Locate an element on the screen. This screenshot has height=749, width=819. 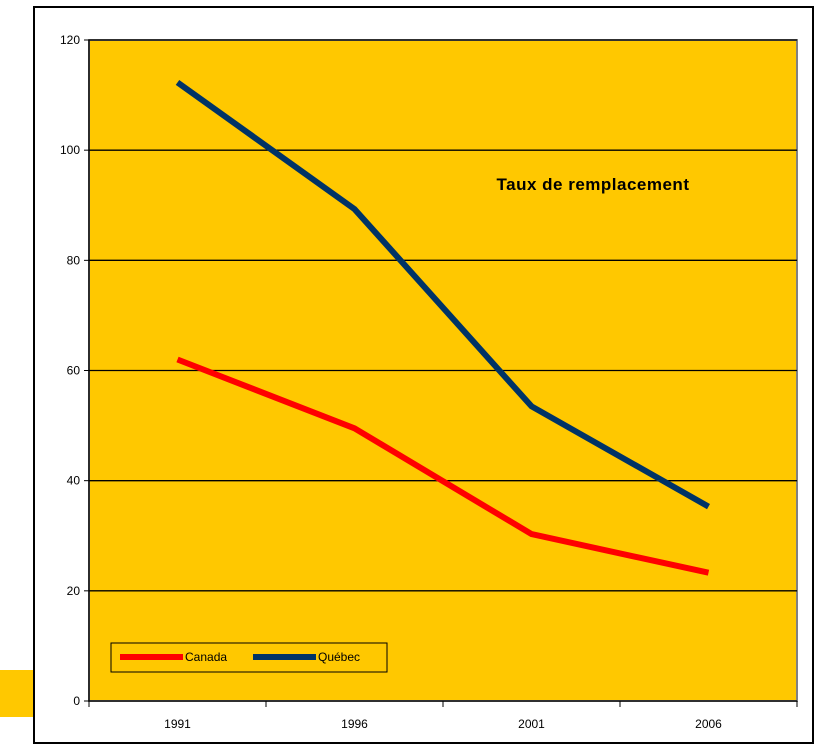
legend-box is located at coordinates (249, 657).